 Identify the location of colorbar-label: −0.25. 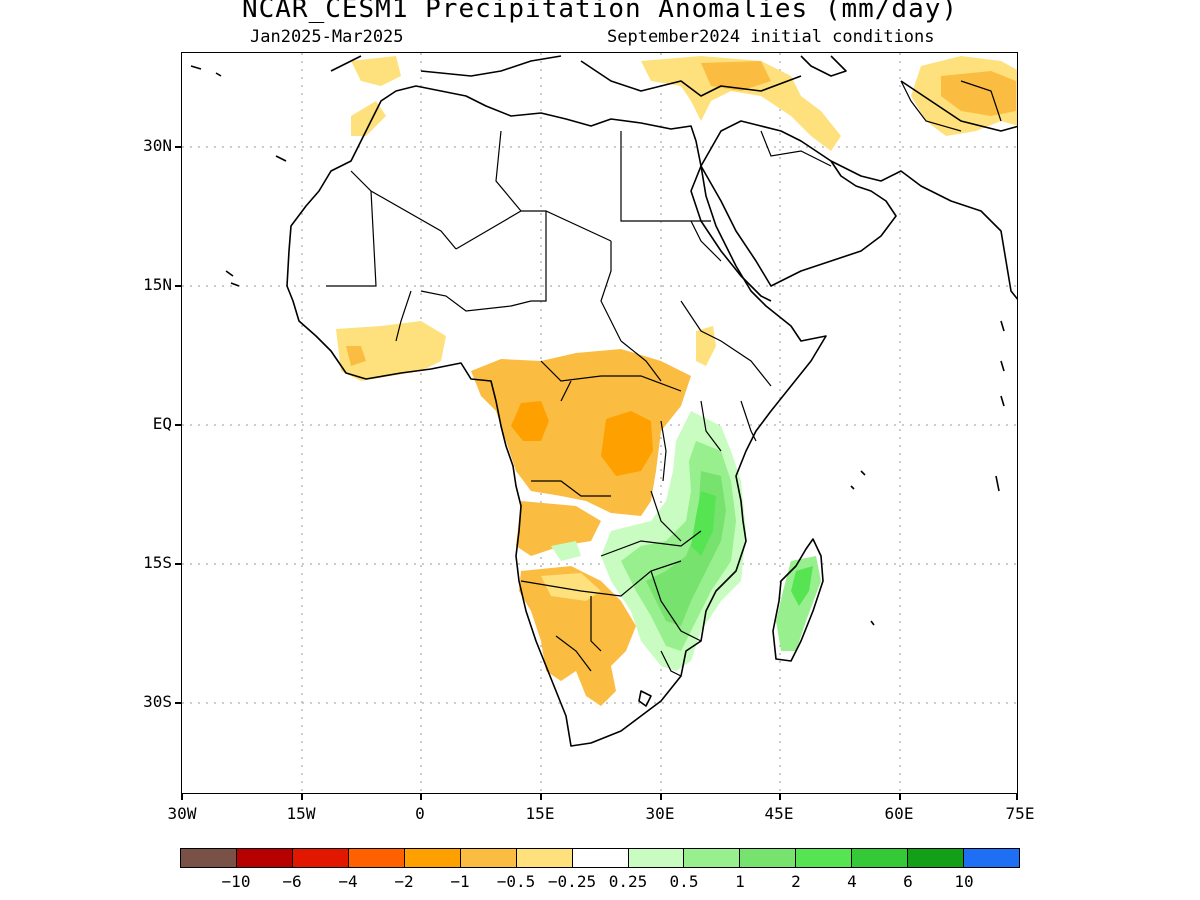
(572, 881).